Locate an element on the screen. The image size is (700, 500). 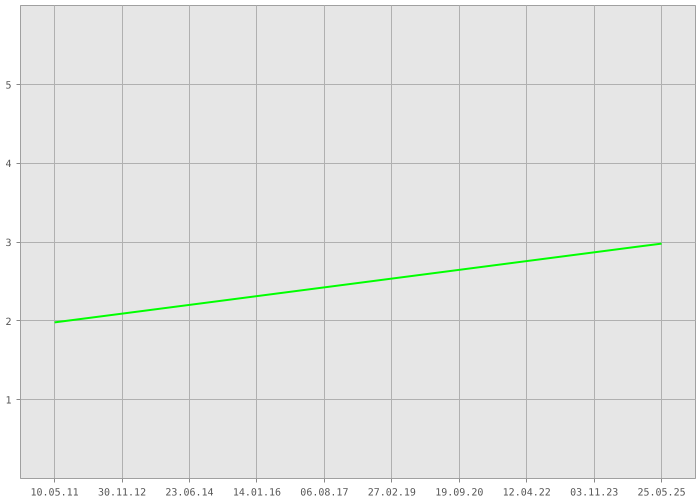
y-tick-label: 2 is located at coordinates (8, 322).